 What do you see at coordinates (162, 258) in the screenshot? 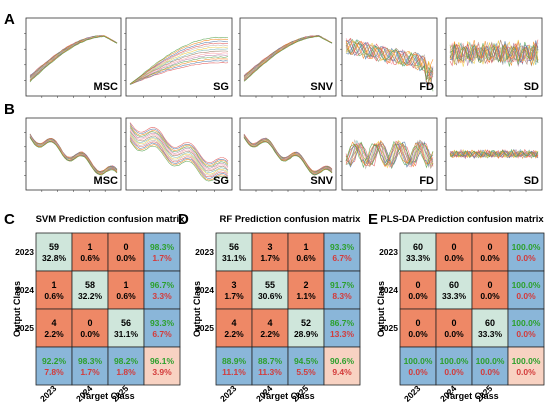
I see `matrix-cell-error: 1.7%` at bounding box center [162, 258].